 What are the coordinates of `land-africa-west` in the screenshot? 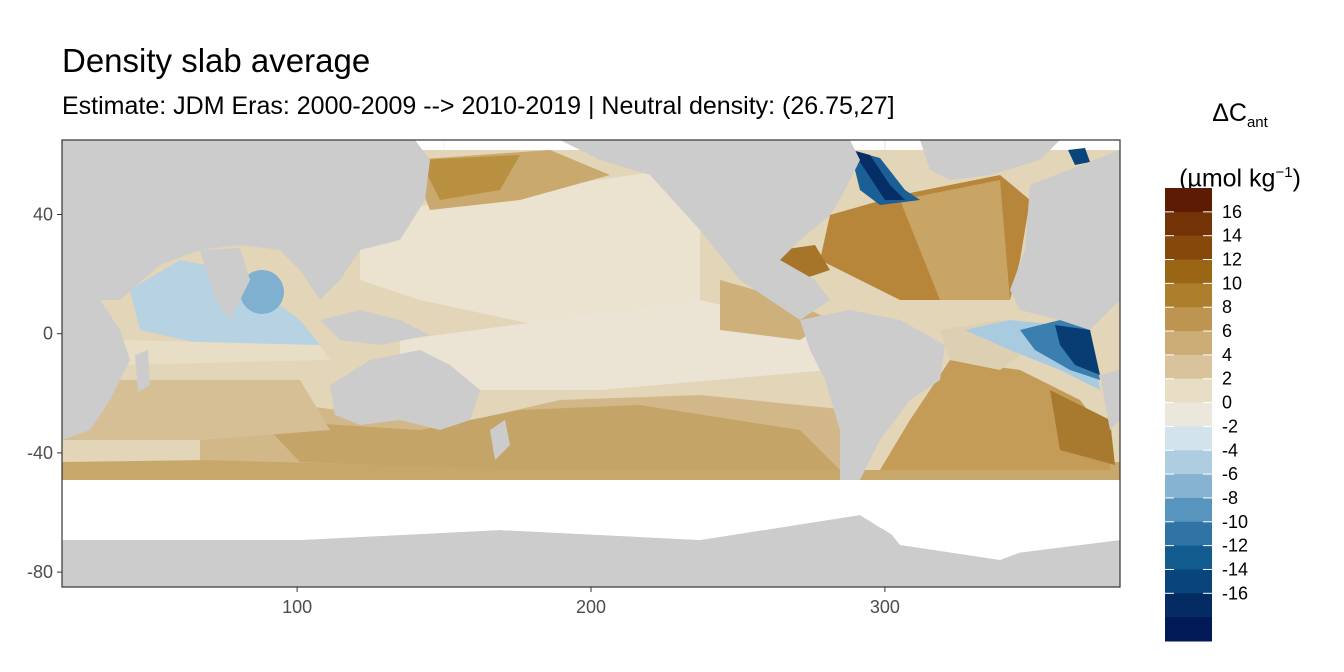 It's located at (96, 370).